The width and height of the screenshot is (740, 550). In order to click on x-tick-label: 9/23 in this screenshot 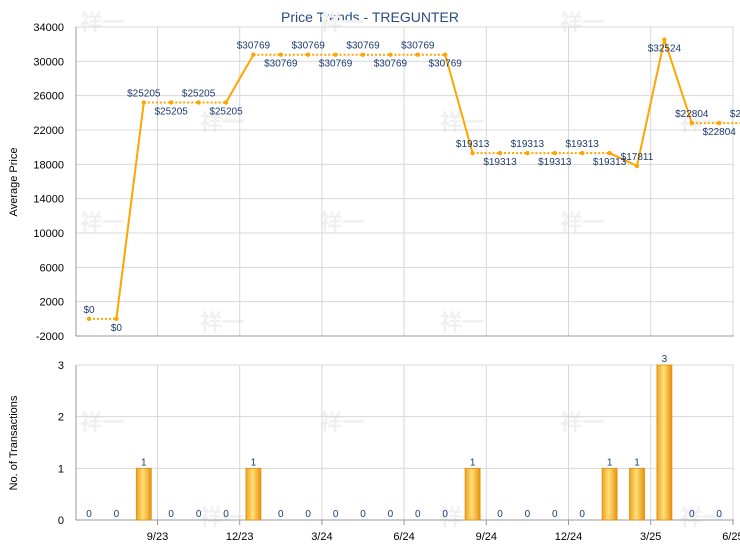, I will do `click(157, 537)`.